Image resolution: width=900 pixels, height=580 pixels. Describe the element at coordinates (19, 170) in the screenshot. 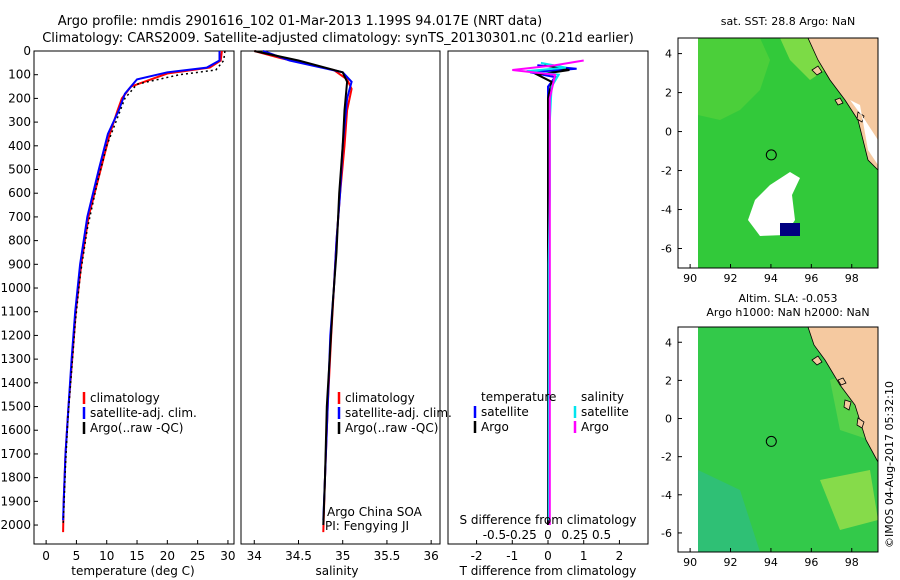

I see `temperature-ytick-label: 500` at that location.